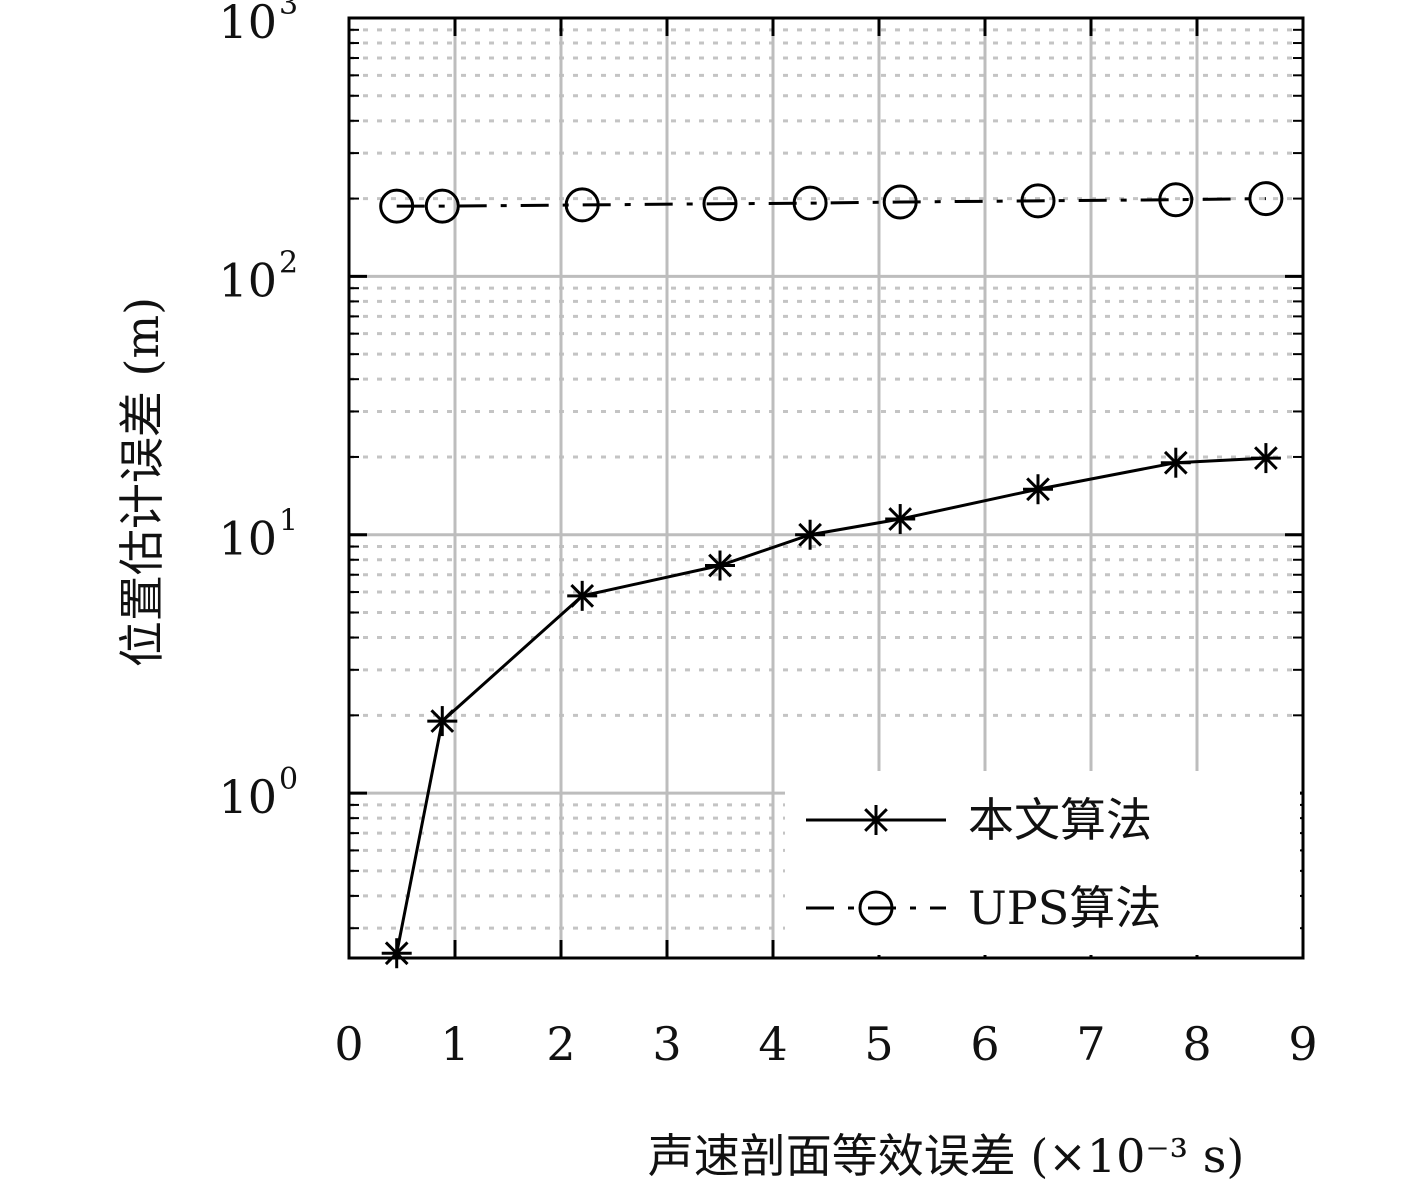  I want to click on x-tick-label: 2, so click(560, 1044).